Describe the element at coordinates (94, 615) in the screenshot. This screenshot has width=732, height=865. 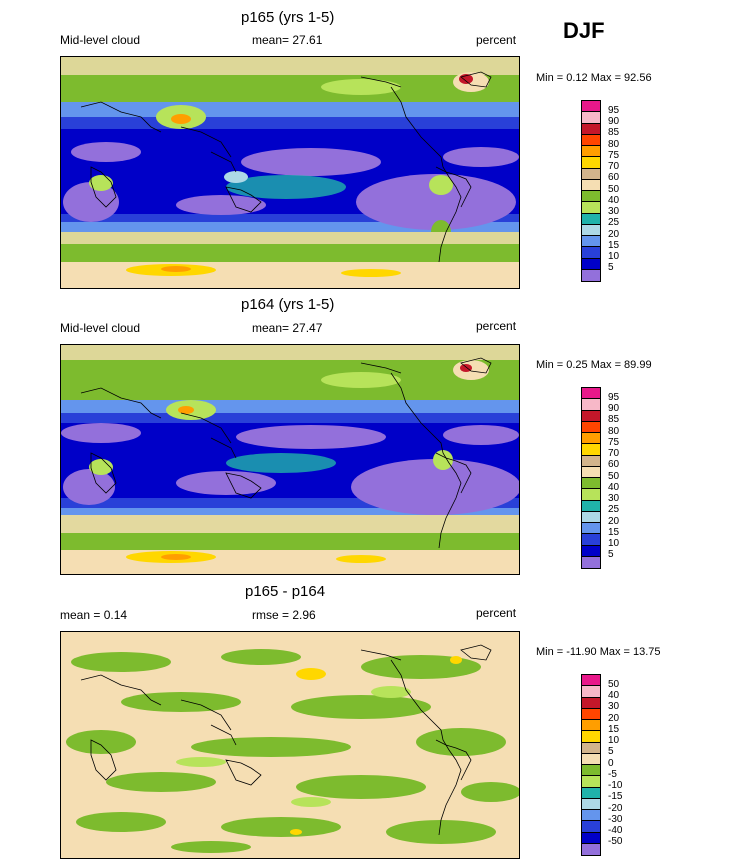
I see `panel-3-mean-label: mean = 0.14` at that location.